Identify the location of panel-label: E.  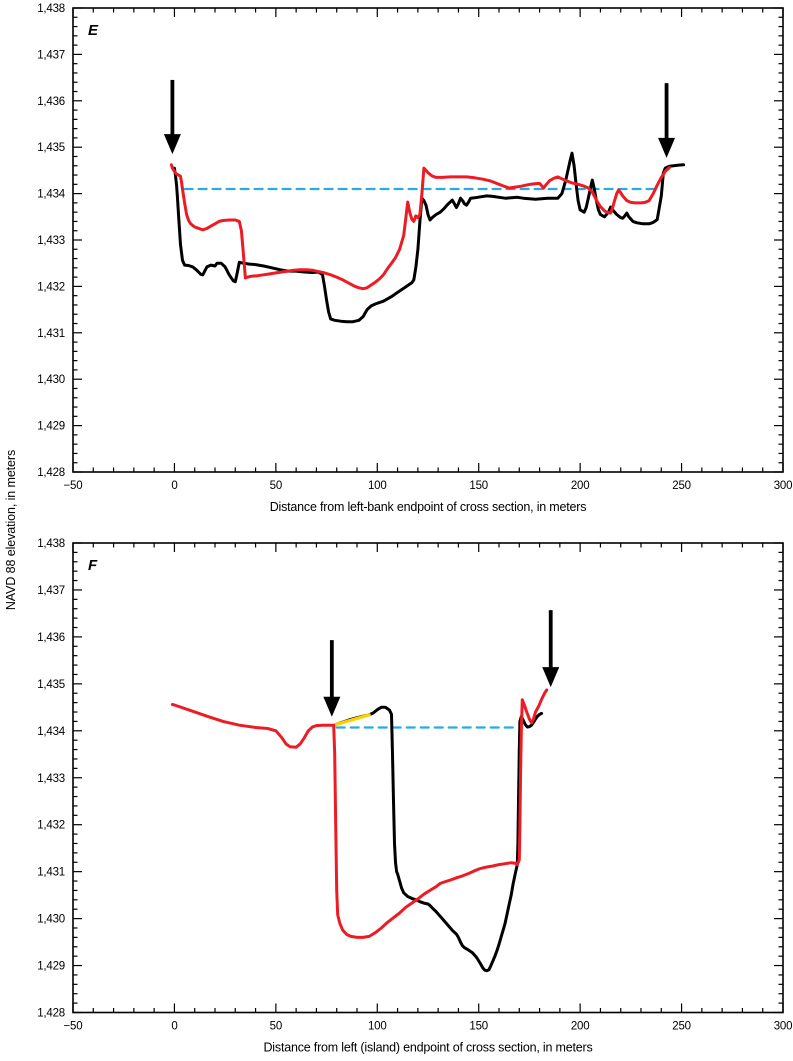
(93, 30).